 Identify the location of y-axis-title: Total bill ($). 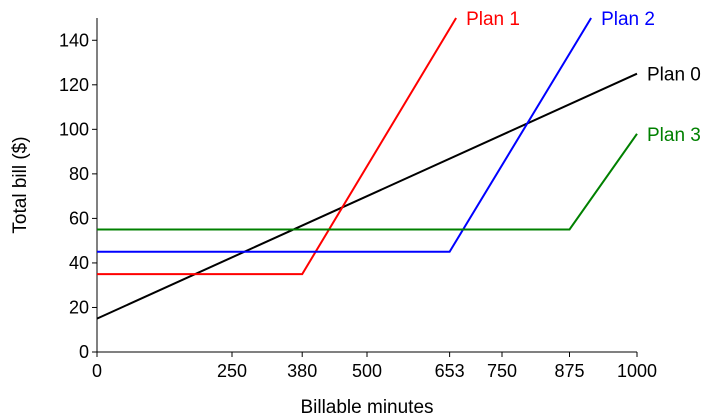
(20, 184).